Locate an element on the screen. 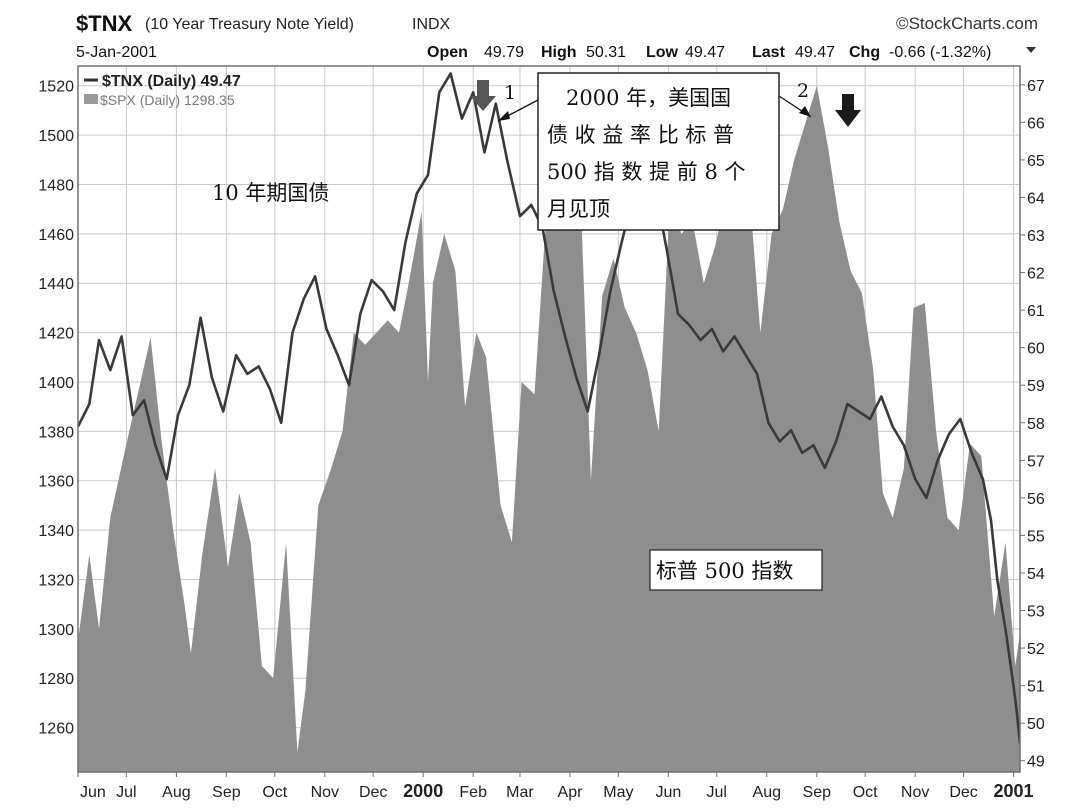 This screenshot has width=1088, height=808. left-tick-label: 1280 is located at coordinates (56, 679).